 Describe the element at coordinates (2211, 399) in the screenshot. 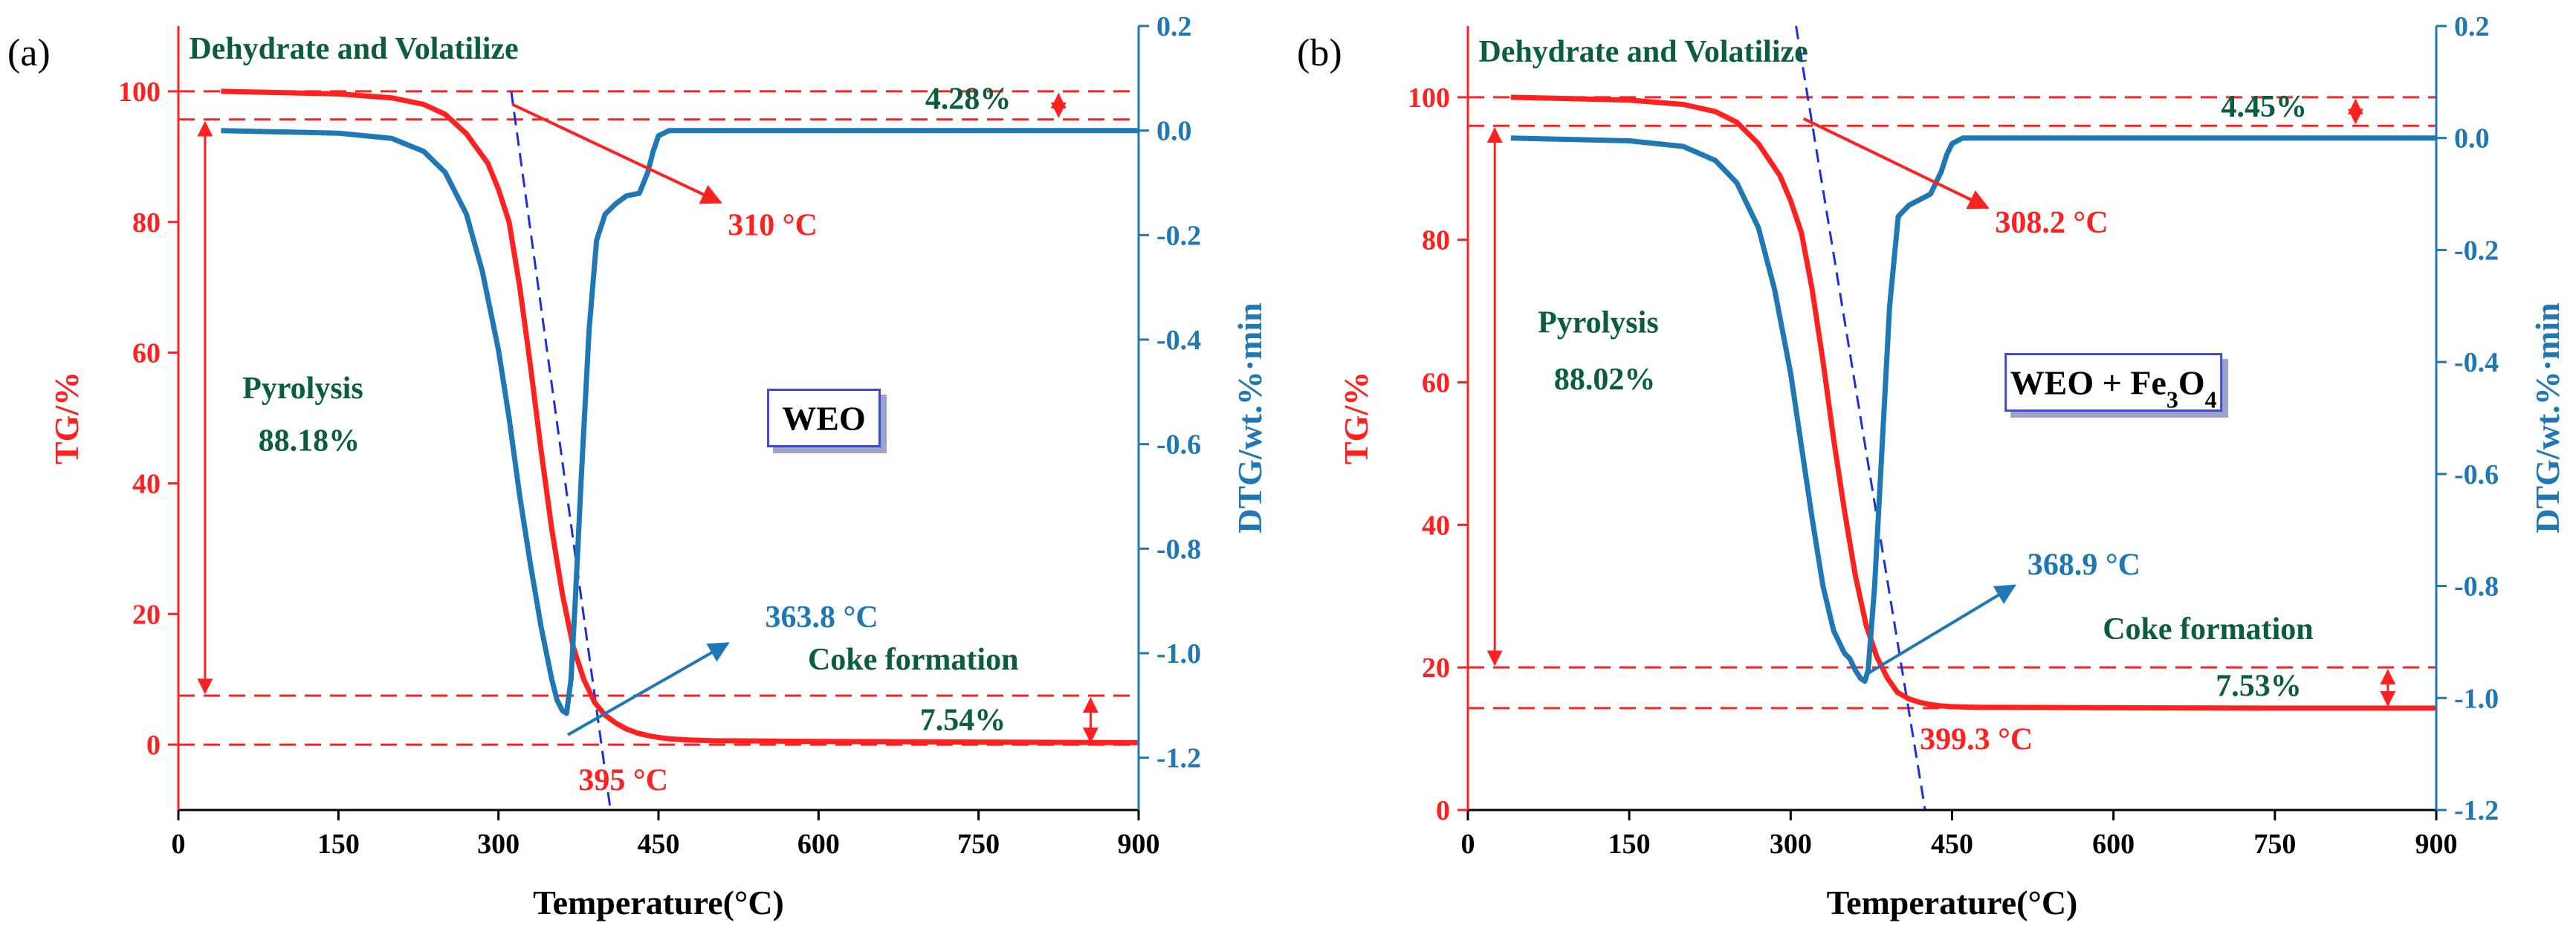

I see `sample-label-sub2: 4` at that location.